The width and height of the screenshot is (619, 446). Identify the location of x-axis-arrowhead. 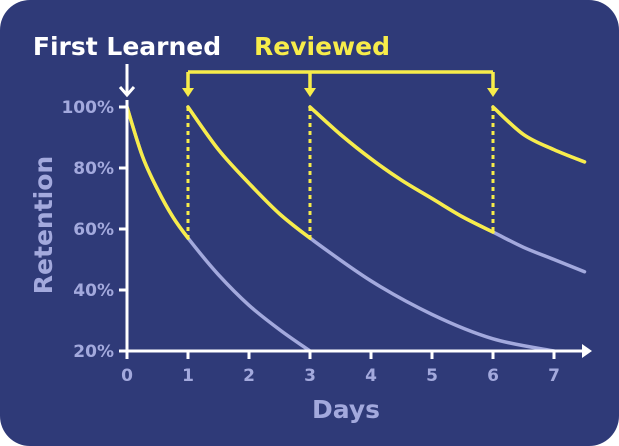
(587, 351).